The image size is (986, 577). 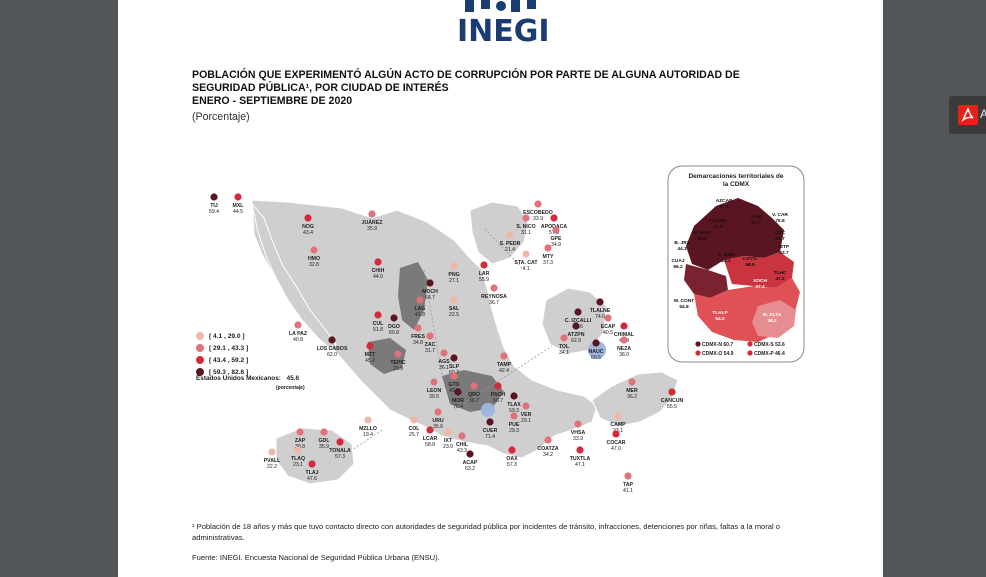 What do you see at coordinates (453, 275) in the screenshot?
I see `city-name-label: PNG` at bounding box center [453, 275].